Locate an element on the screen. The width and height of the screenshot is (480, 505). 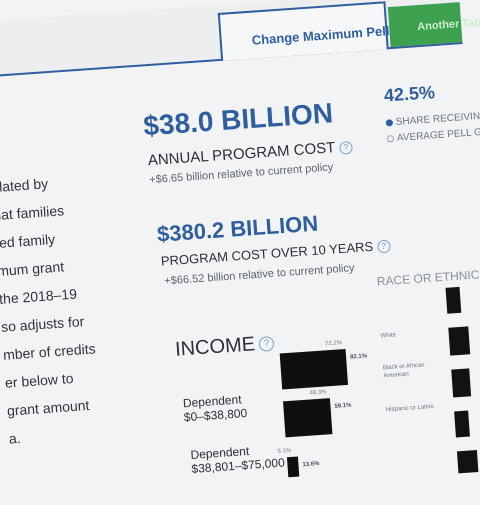
left-text-line: so adjusts for is located at coordinates (42, 324).